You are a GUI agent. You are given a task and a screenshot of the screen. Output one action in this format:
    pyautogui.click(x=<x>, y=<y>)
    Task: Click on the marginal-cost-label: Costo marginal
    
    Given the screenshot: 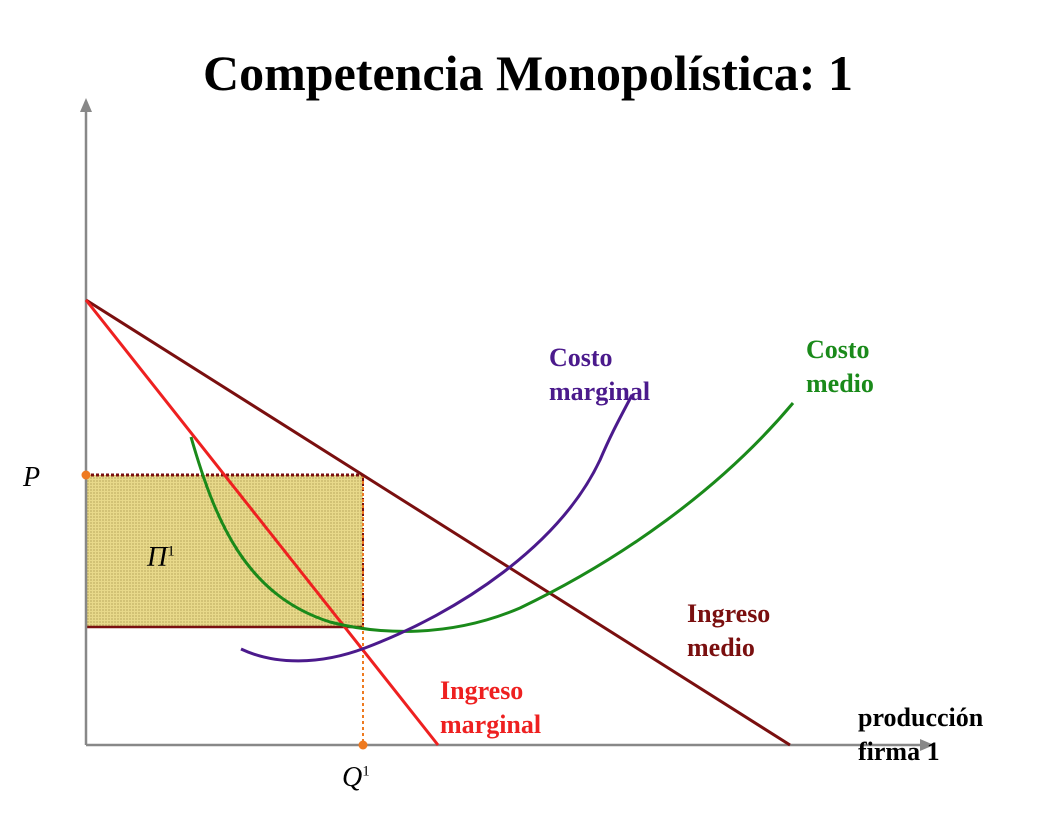 What is the action you would take?
    pyautogui.click(x=599, y=375)
    